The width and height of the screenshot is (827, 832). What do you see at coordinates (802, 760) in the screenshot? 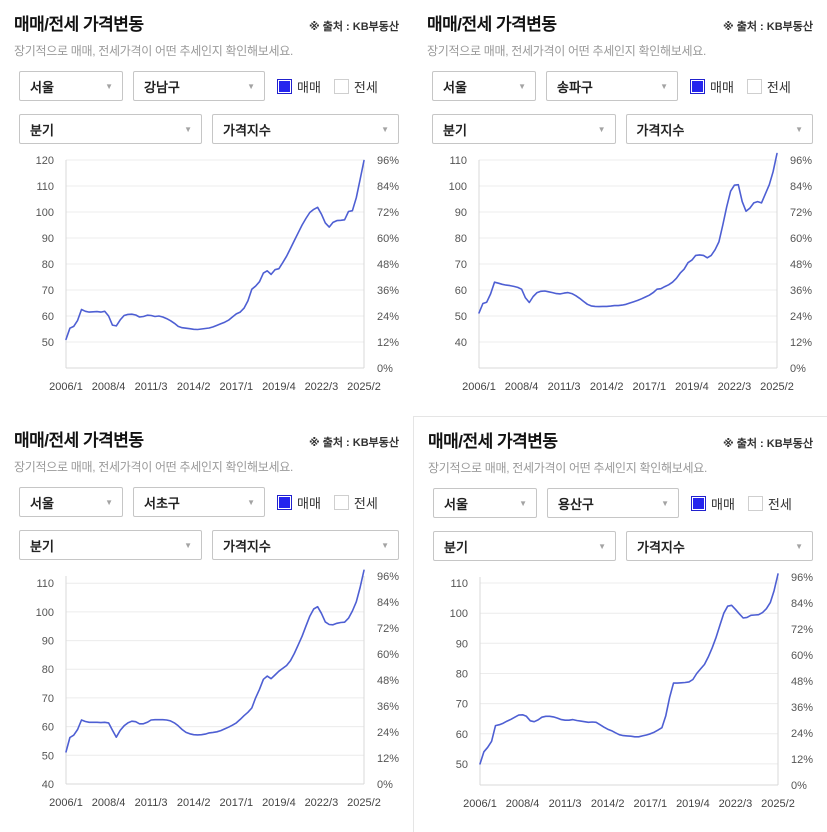
I see `svg-text: 12%` at bounding box center [802, 760].